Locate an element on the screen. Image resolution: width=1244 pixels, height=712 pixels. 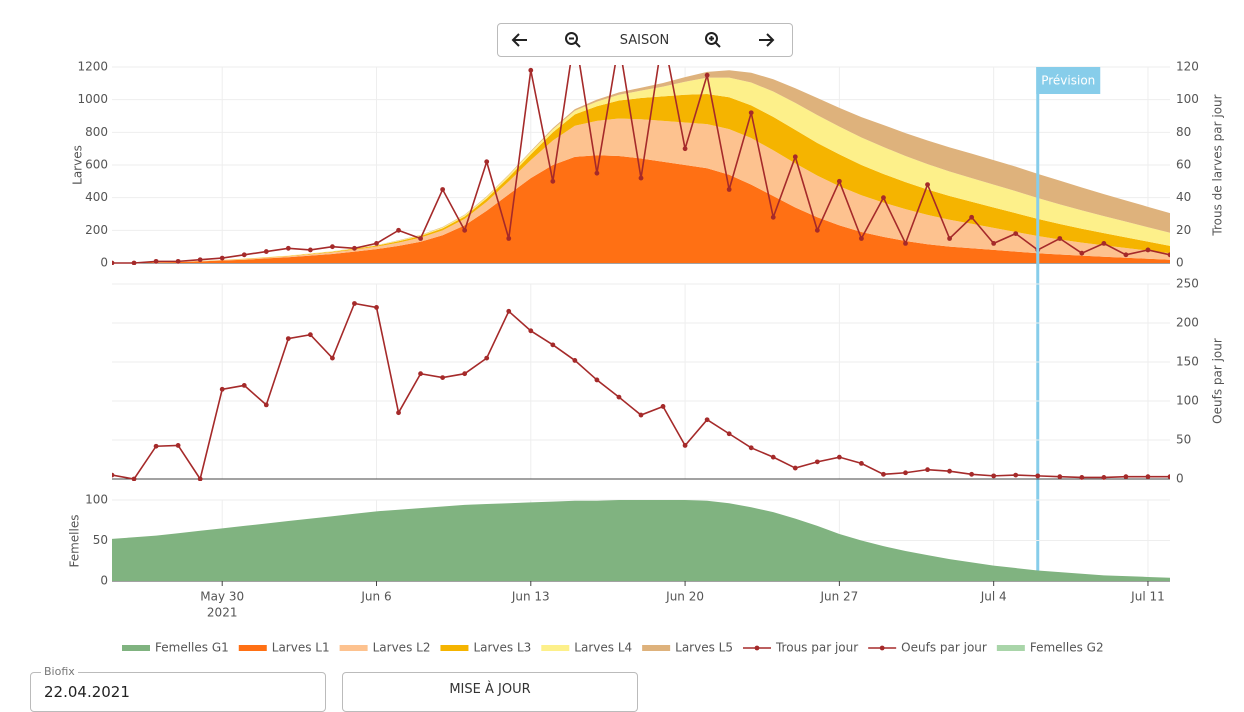
y2-tick-label: 20 is located at coordinates (1183, 230).